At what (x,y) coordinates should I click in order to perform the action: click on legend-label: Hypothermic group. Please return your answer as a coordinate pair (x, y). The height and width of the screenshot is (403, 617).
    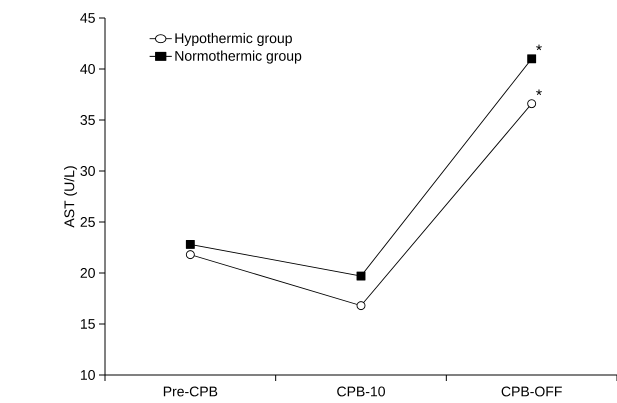
    Looking at the image, I should click on (233, 39).